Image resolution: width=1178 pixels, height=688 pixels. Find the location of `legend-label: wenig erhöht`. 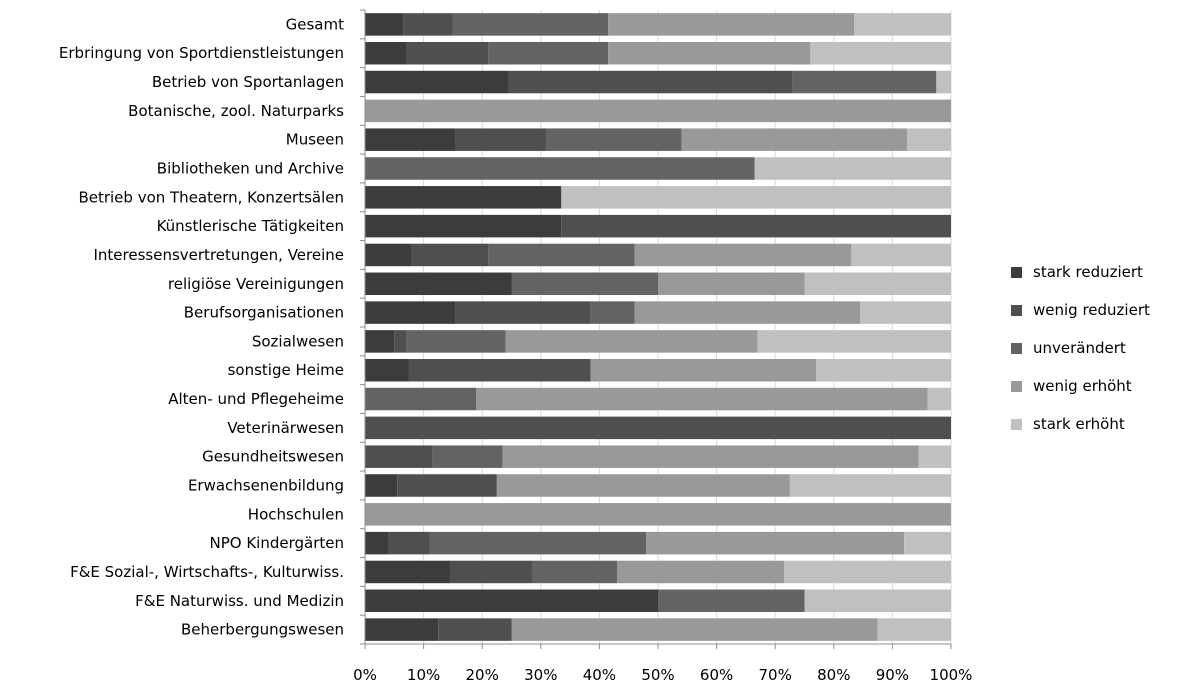

legend-label: wenig erhöht is located at coordinates (1082, 386).